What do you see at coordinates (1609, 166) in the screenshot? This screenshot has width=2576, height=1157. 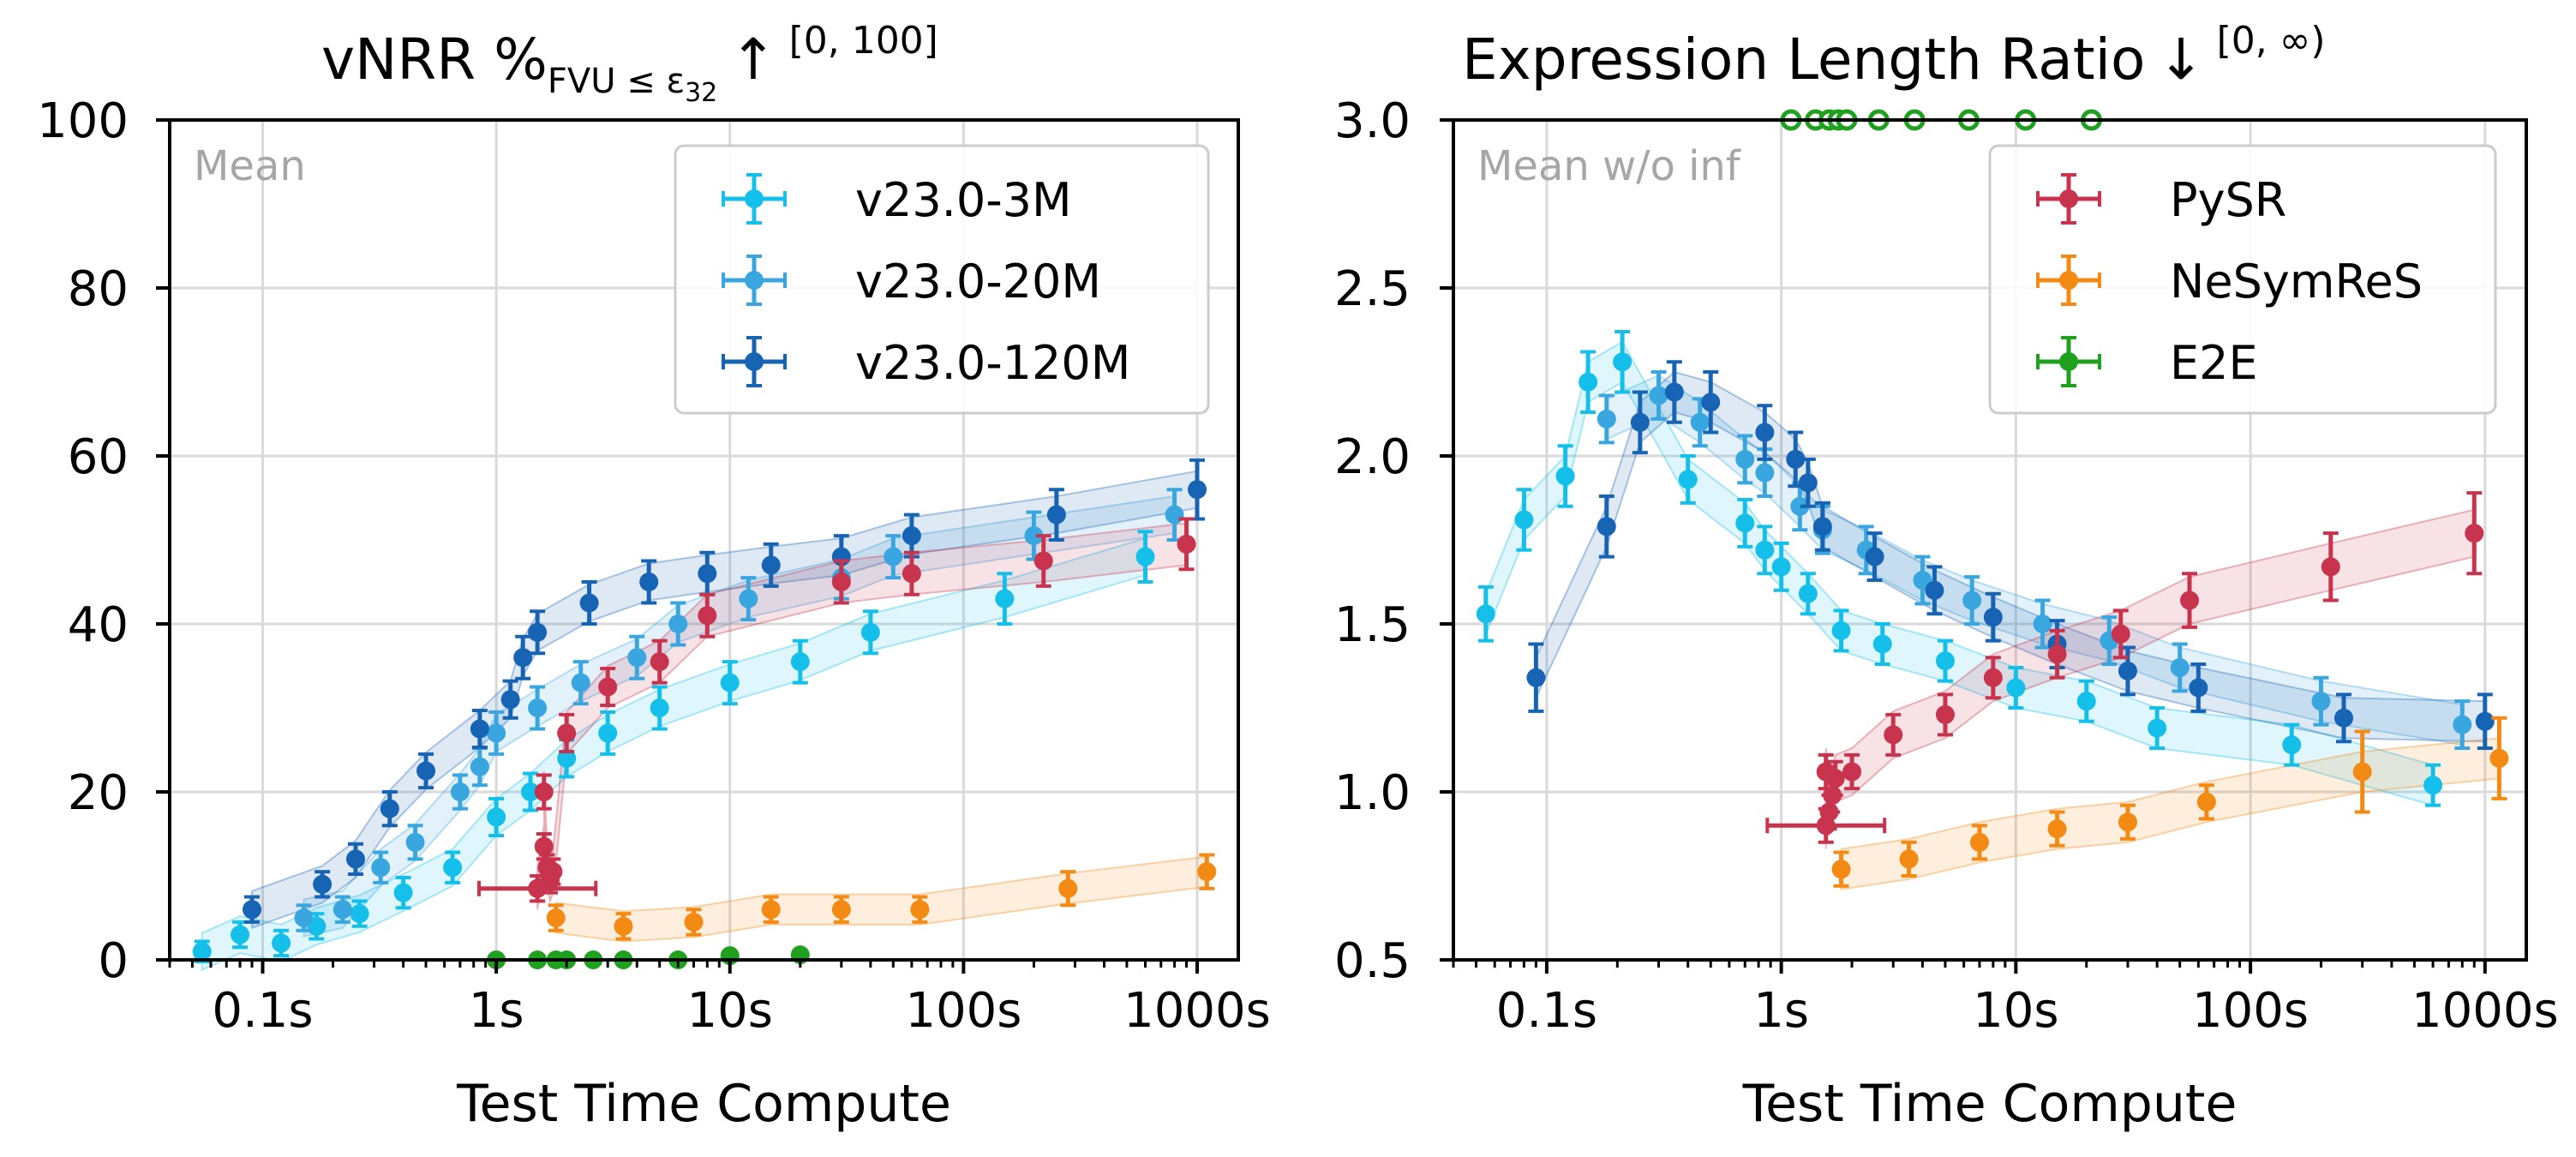 I see `panel-note: Mean w/o inf` at bounding box center [1609, 166].